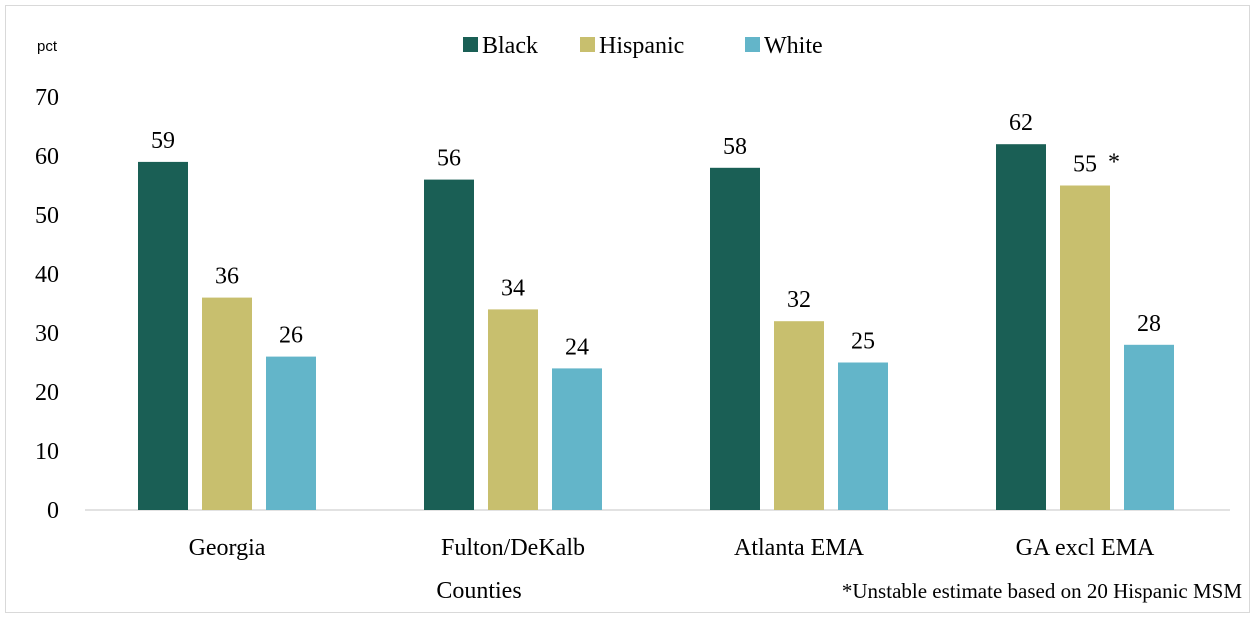 The width and height of the screenshot is (1257, 618). I want to click on data-label: 36, so click(227, 277).